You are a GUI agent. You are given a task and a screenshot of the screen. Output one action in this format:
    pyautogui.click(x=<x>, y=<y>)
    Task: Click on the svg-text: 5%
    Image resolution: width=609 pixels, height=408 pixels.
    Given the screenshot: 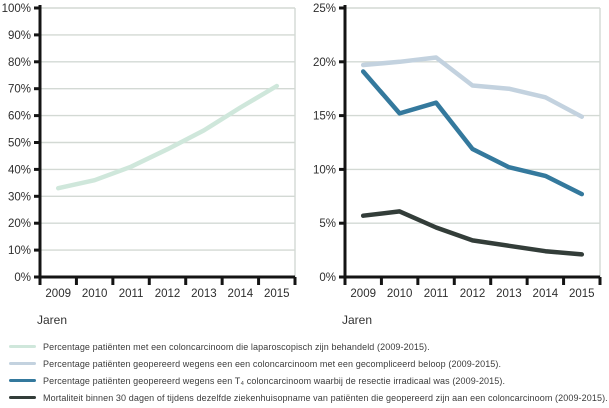 What is the action you would take?
    pyautogui.click(x=327, y=224)
    